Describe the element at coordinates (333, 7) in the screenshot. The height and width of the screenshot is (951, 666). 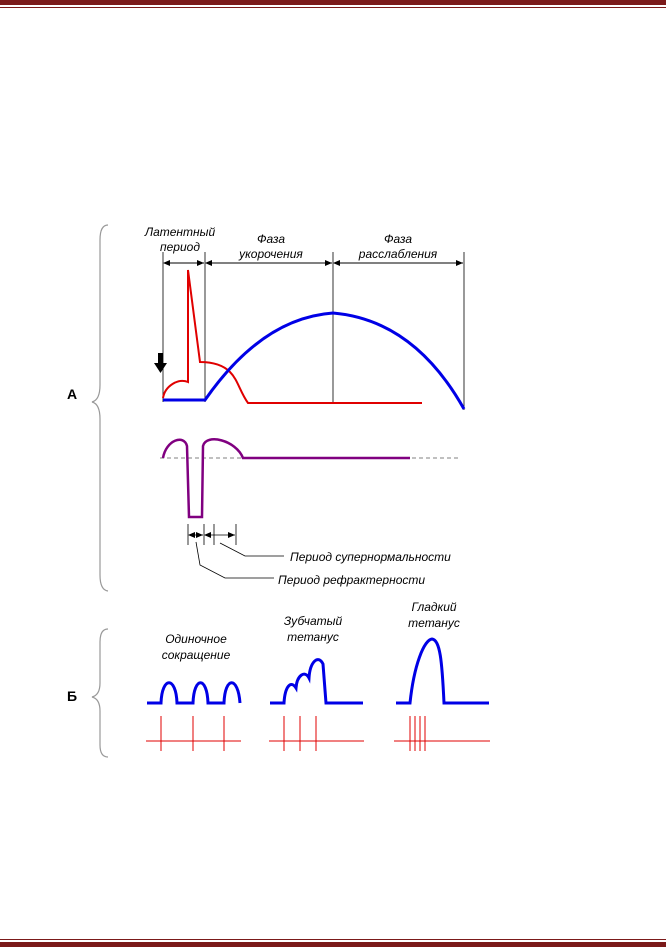
I see `top-border-thin-rule` at that location.